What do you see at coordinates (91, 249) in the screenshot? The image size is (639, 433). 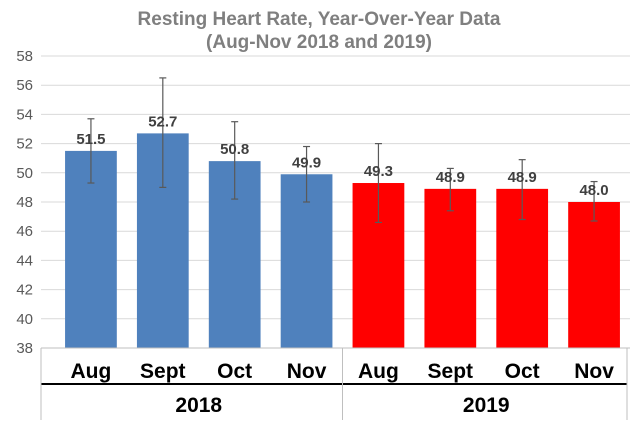 I see `bar-2018-aug` at bounding box center [91, 249].